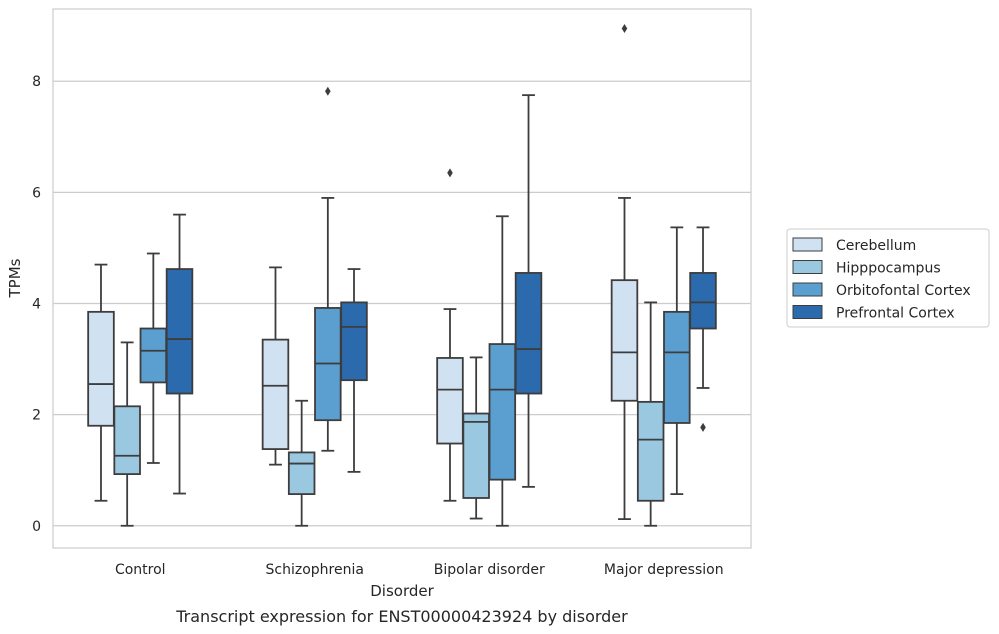 This screenshot has height=634, width=999. Describe the element at coordinates (36, 82) in the screenshot. I see `y-tick-label: 8` at that location.